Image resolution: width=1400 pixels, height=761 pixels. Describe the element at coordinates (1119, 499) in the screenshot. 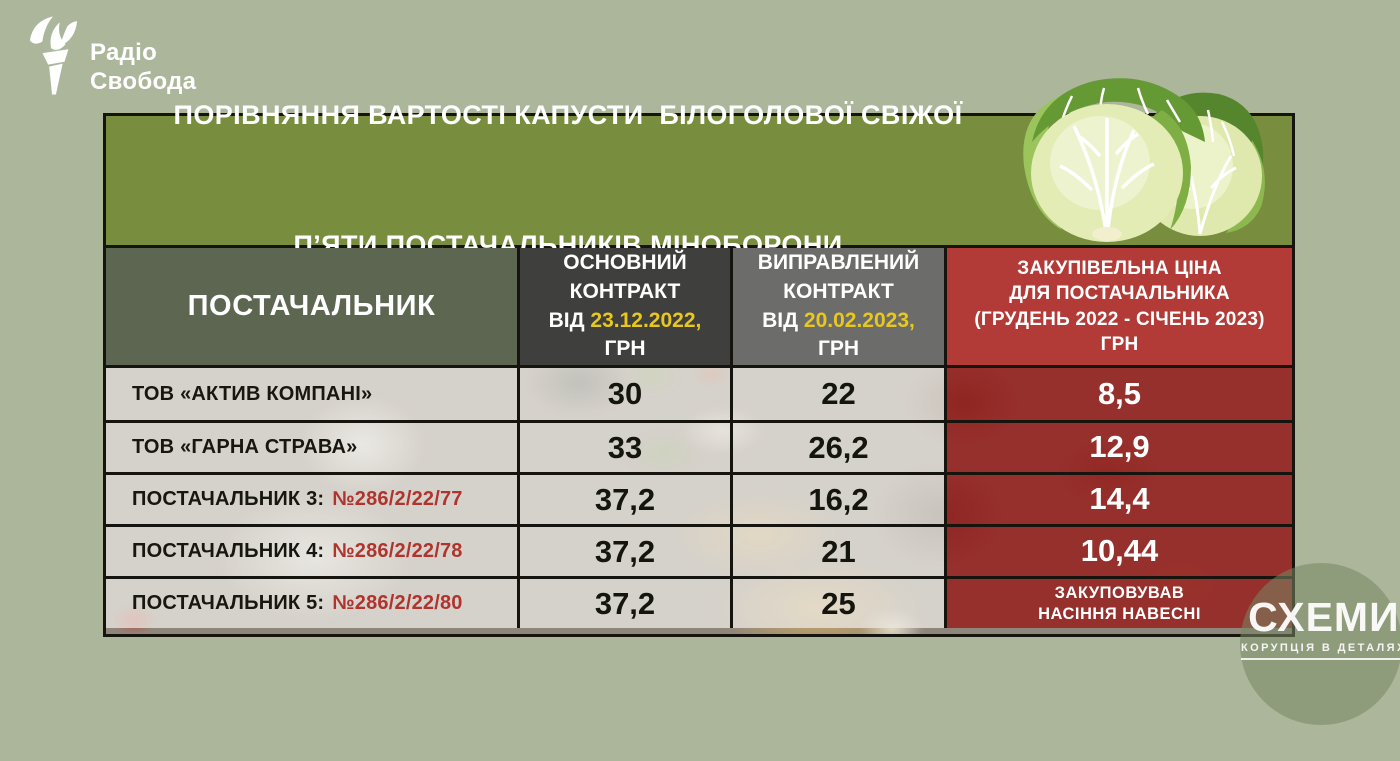

I see `purchase-price-value: 14,4` at that location.